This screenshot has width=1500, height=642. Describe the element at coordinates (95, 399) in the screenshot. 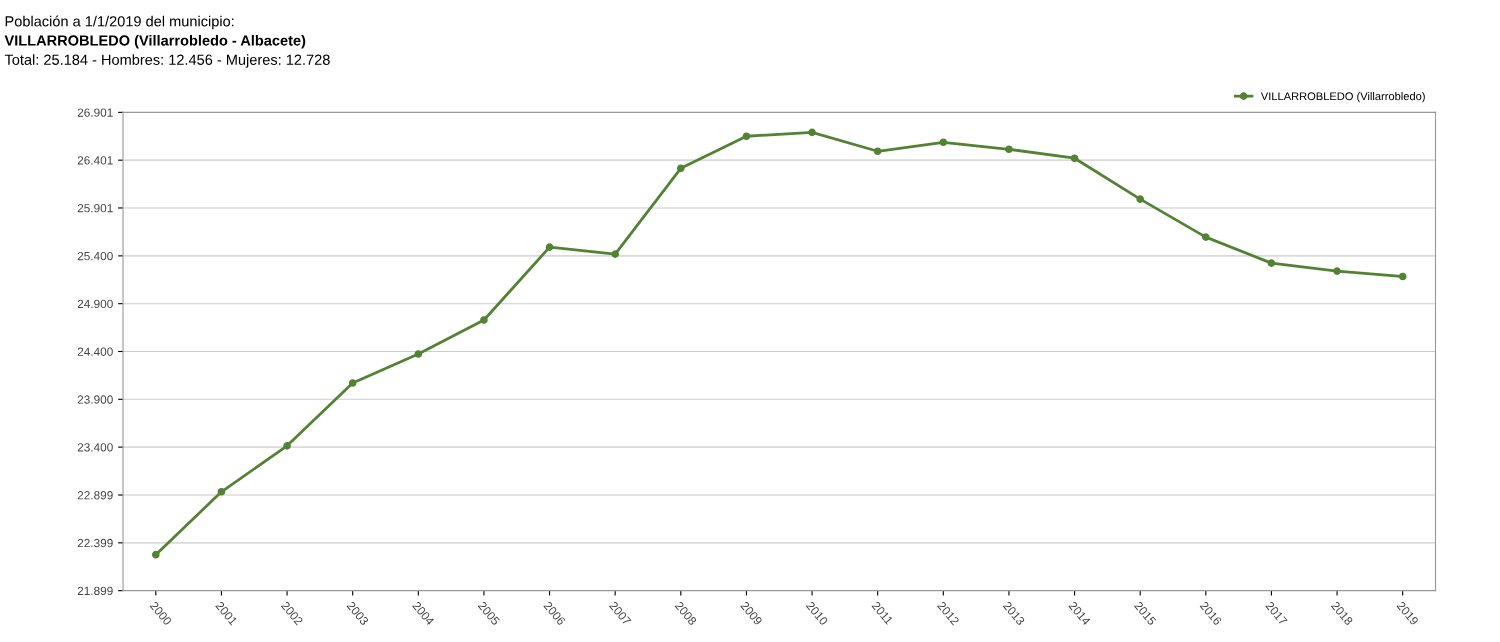

I see `y-tick-label: 23.900` at that location.